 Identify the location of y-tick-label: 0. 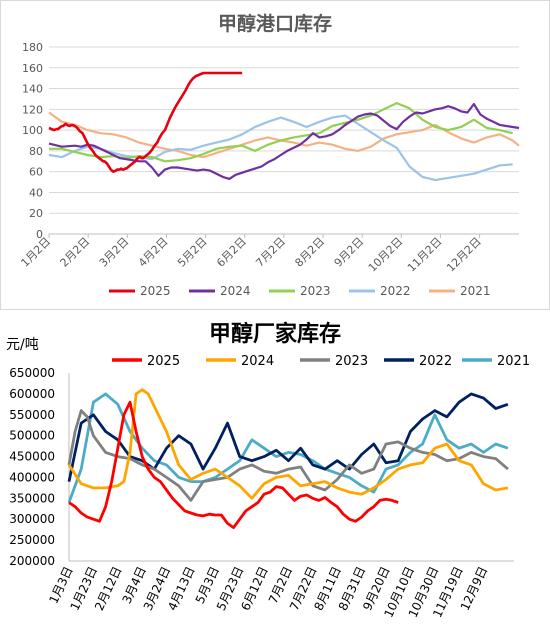
(39, 234).